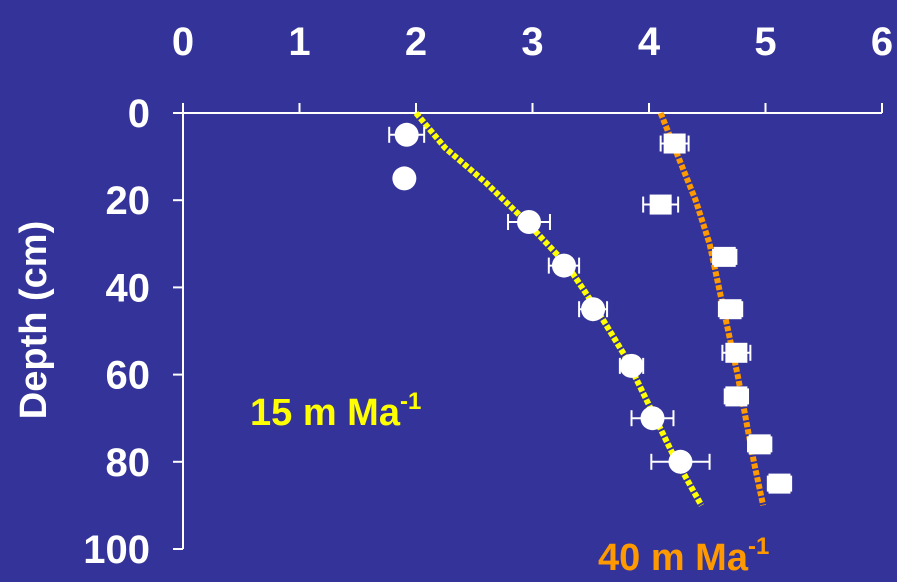 This screenshot has height=582, width=897. Describe the element at coordinates (128, 376) in the screenshot. I see `y-tick-label: 60` at that location.